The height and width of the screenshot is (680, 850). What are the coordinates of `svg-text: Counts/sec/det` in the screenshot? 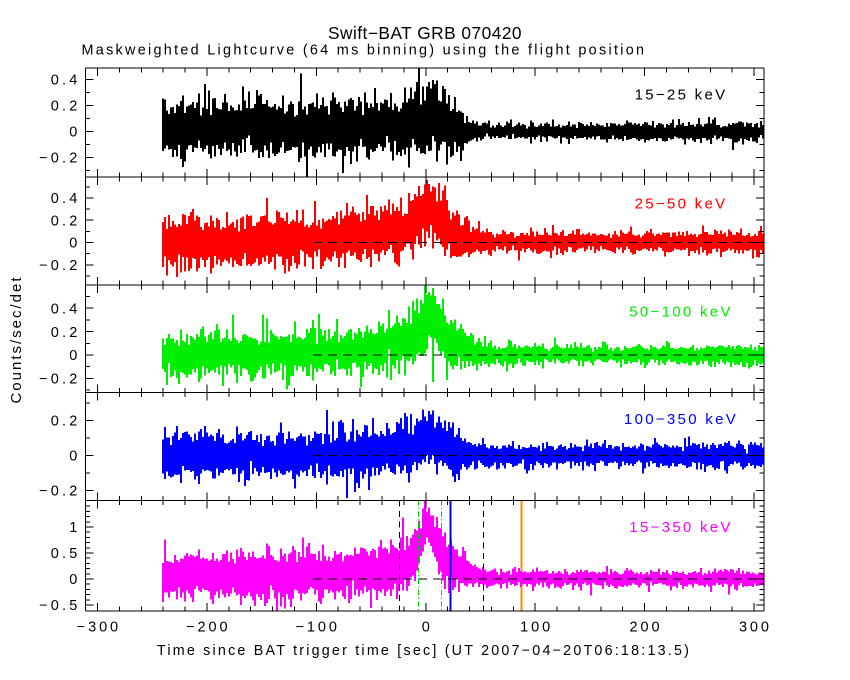 It's located at (16, 339).